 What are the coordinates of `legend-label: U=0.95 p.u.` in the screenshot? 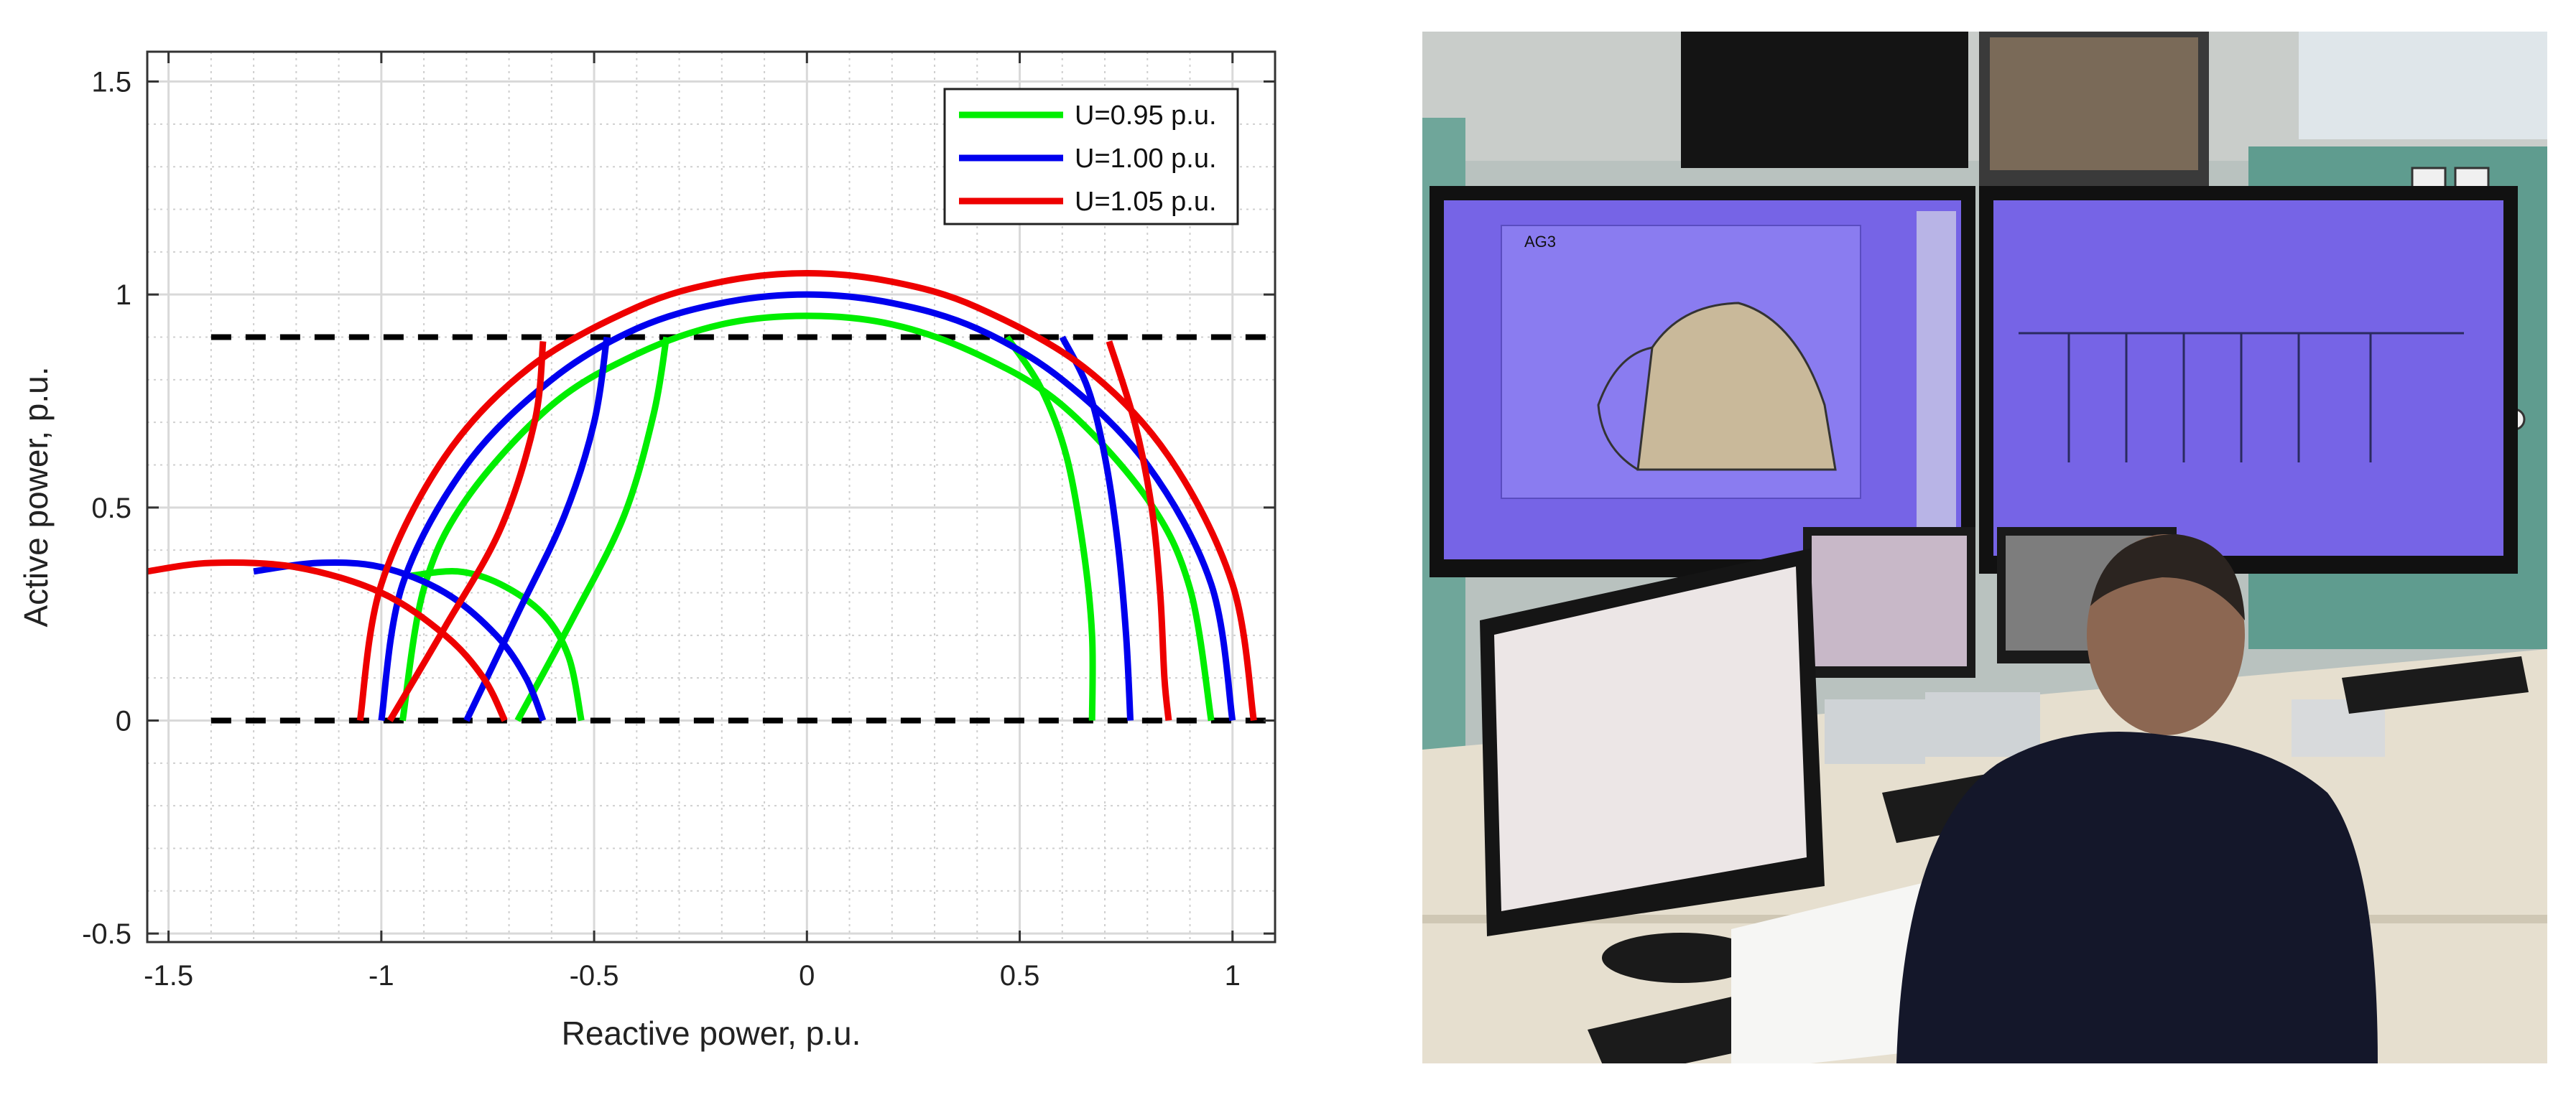 It's located at (1146, 116).